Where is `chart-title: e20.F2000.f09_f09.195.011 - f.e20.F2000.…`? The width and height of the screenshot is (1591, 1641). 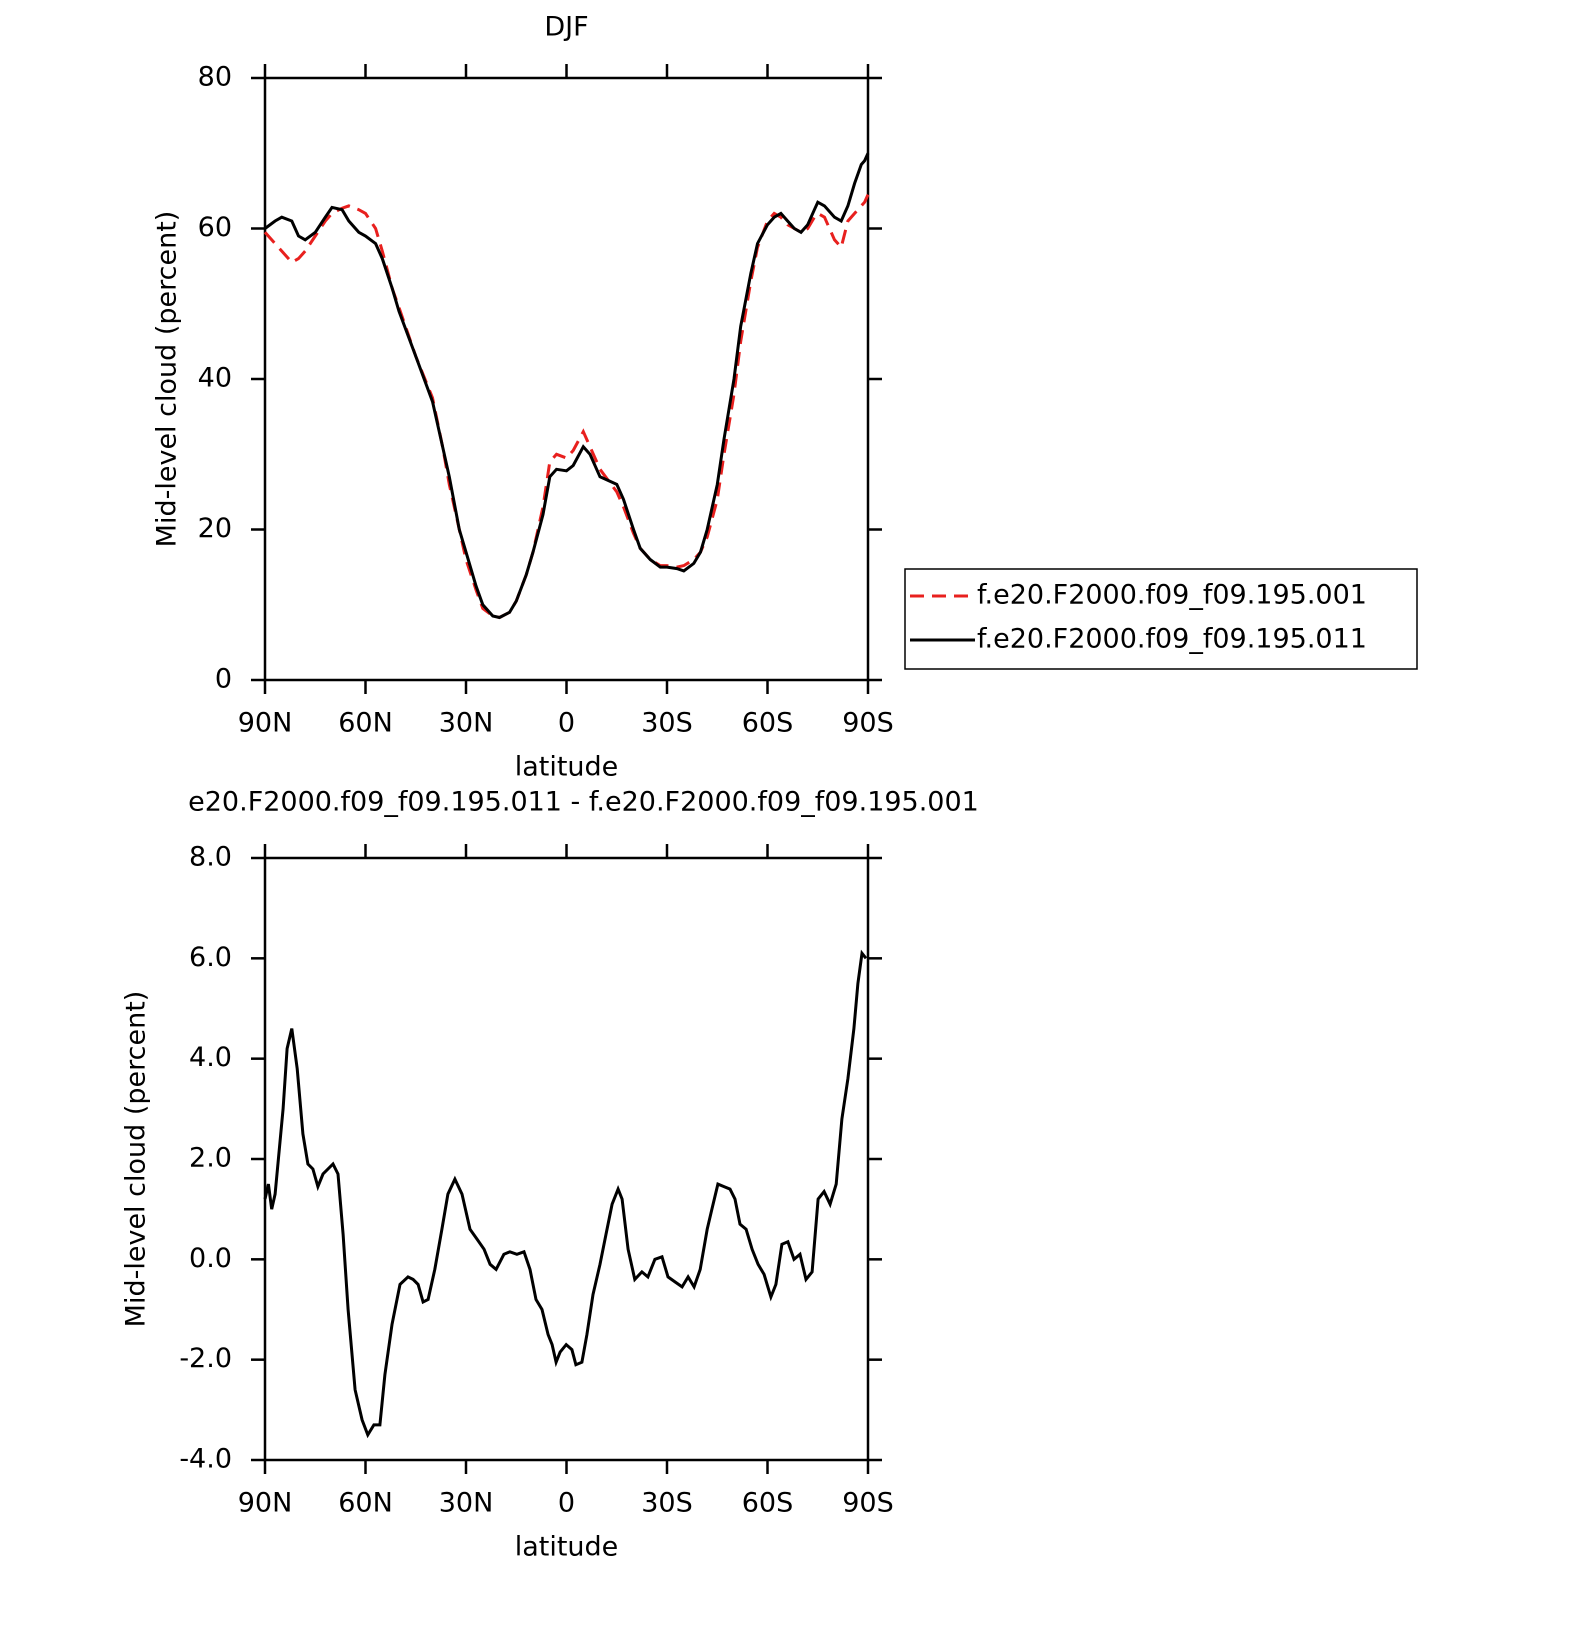
chart-title: e20.F2000.f09_f09.195.011 - f.e20.F2000.… is located at coordinates (583, 802).